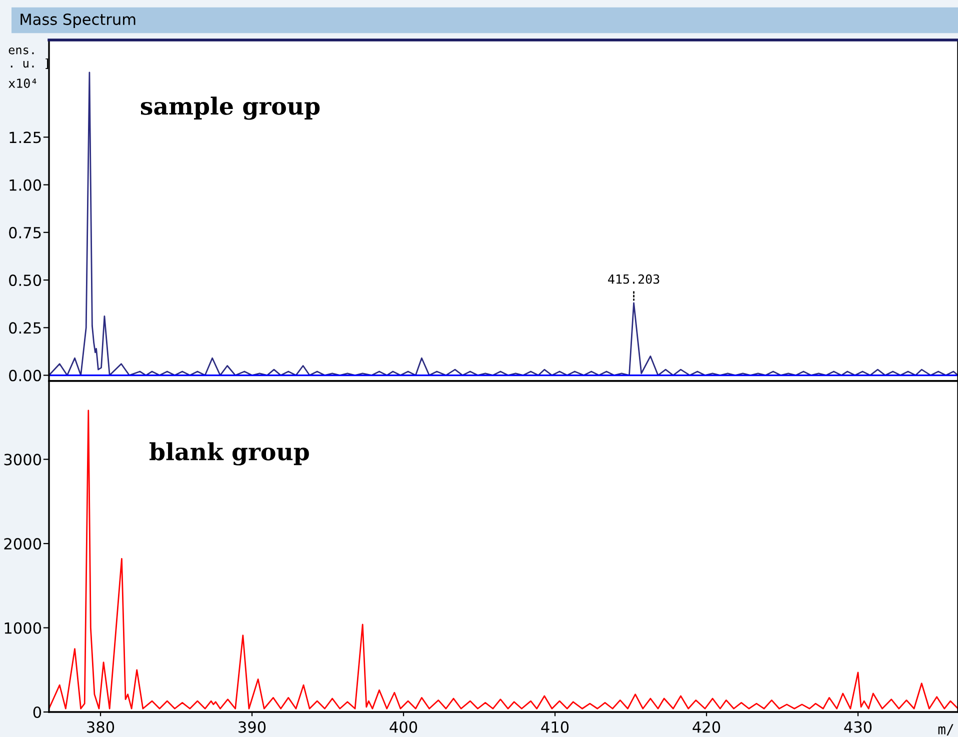  What do you see at coordinates (25, 138) in the screenshot?
I see `y-tick-label: 1.25` at bounding box center [25, 138].